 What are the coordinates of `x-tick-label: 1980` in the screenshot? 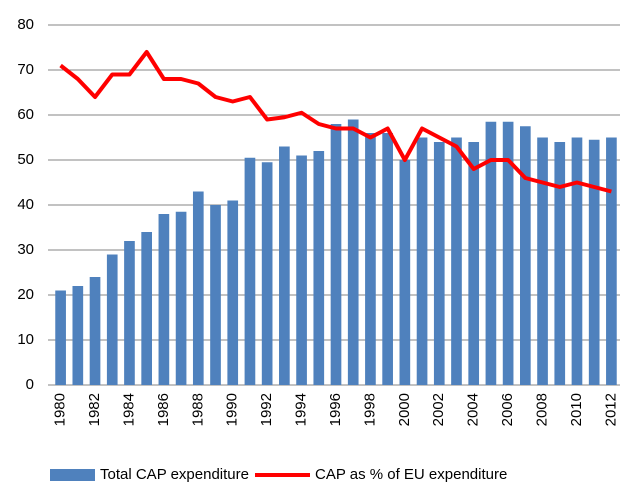 It's located at (60, 409).